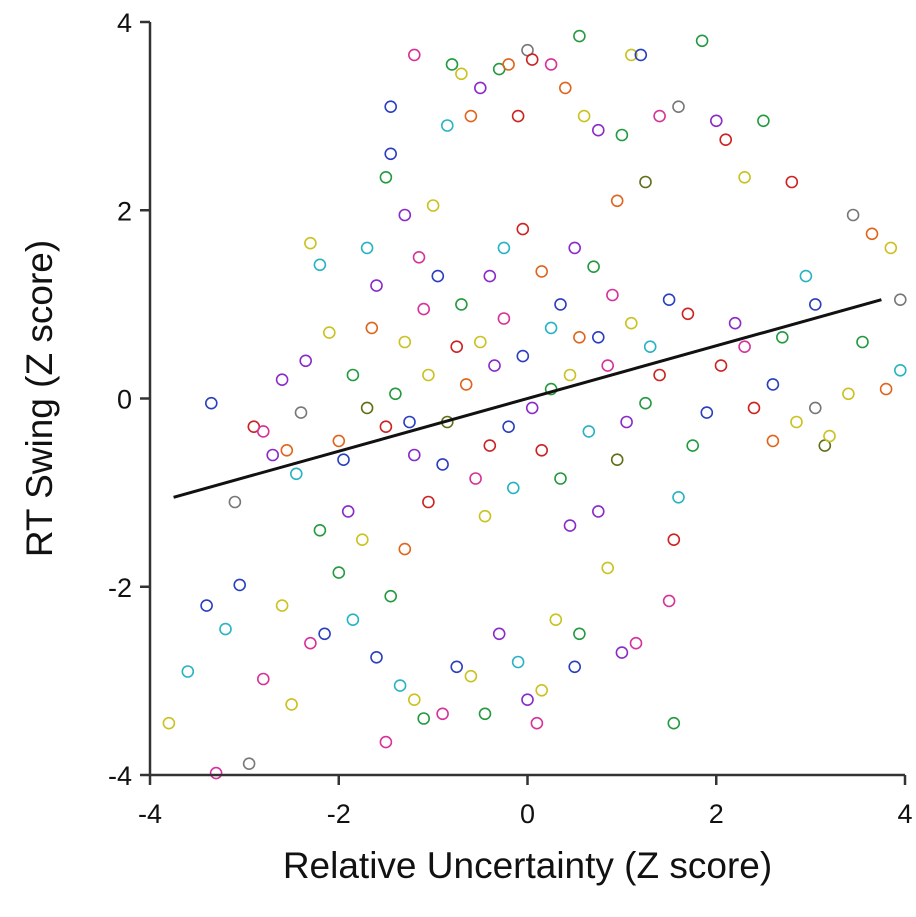  What do you see at coordinates (716, 814) in the screenshot?
I see `x-tick-label: 2` at bounding box center [716, 814].